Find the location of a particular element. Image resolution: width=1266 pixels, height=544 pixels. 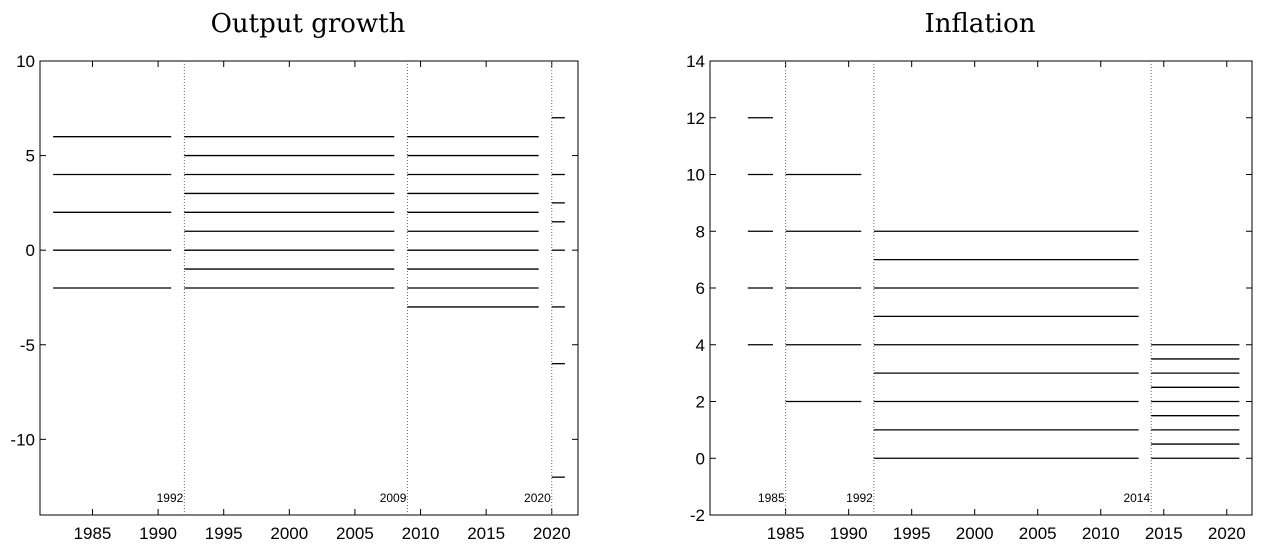

y-tick-label: 12 is located at coordinates (695, 118).